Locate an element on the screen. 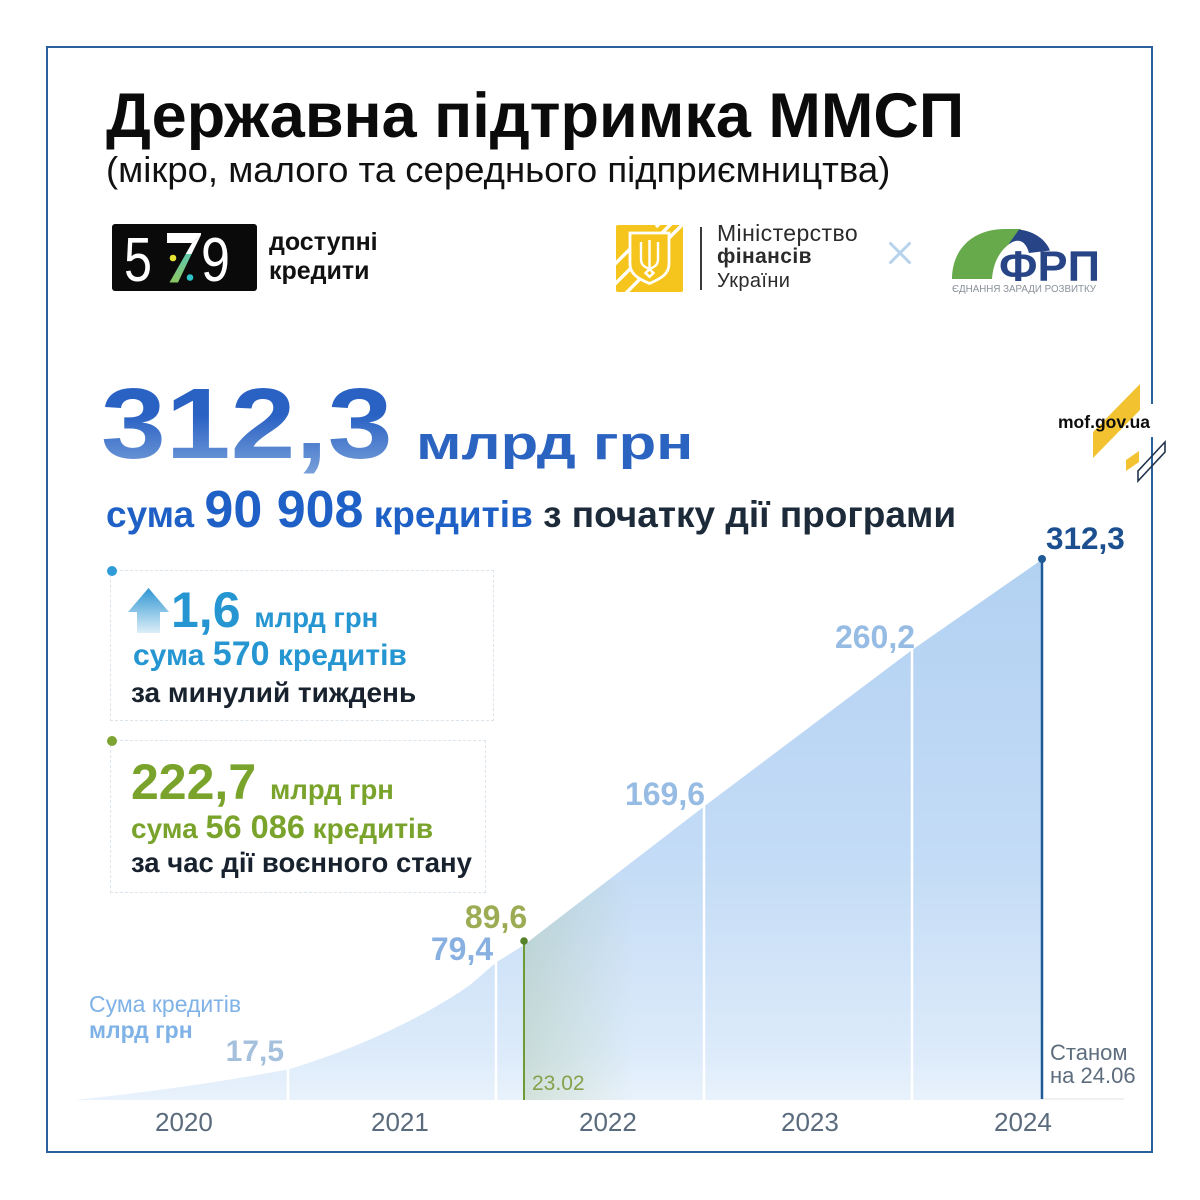  svg-text: ЄДНАННЯ ЗАРАДИ РОЗВИТКУ is located at coordinates (1024, 289).